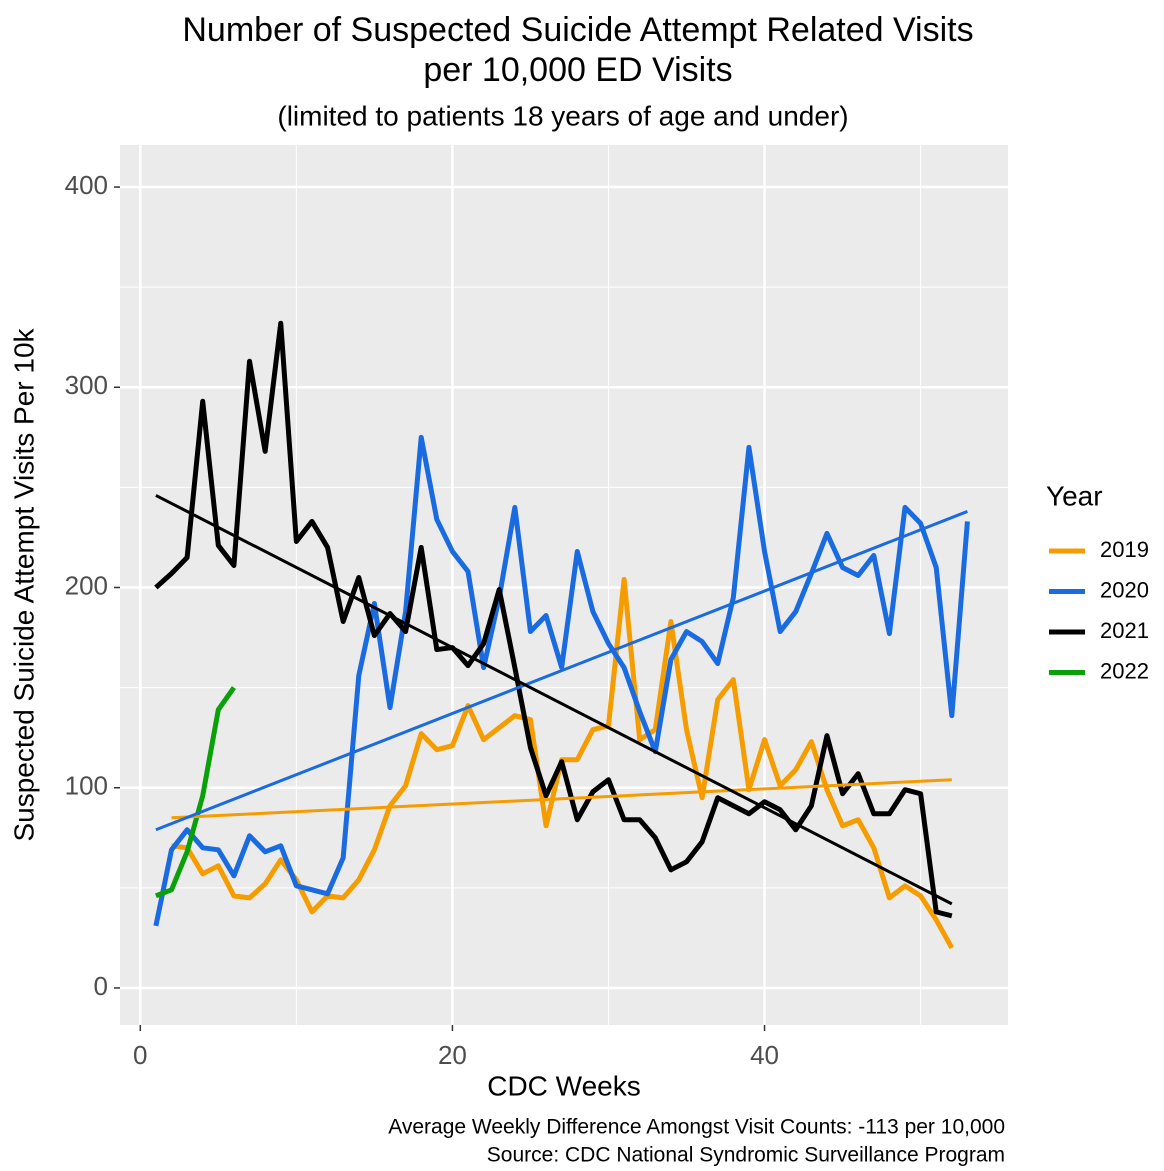  Describe the element at coordinates (86, 786) in the screenshot. I see `y-tick-label: 100` at that location.